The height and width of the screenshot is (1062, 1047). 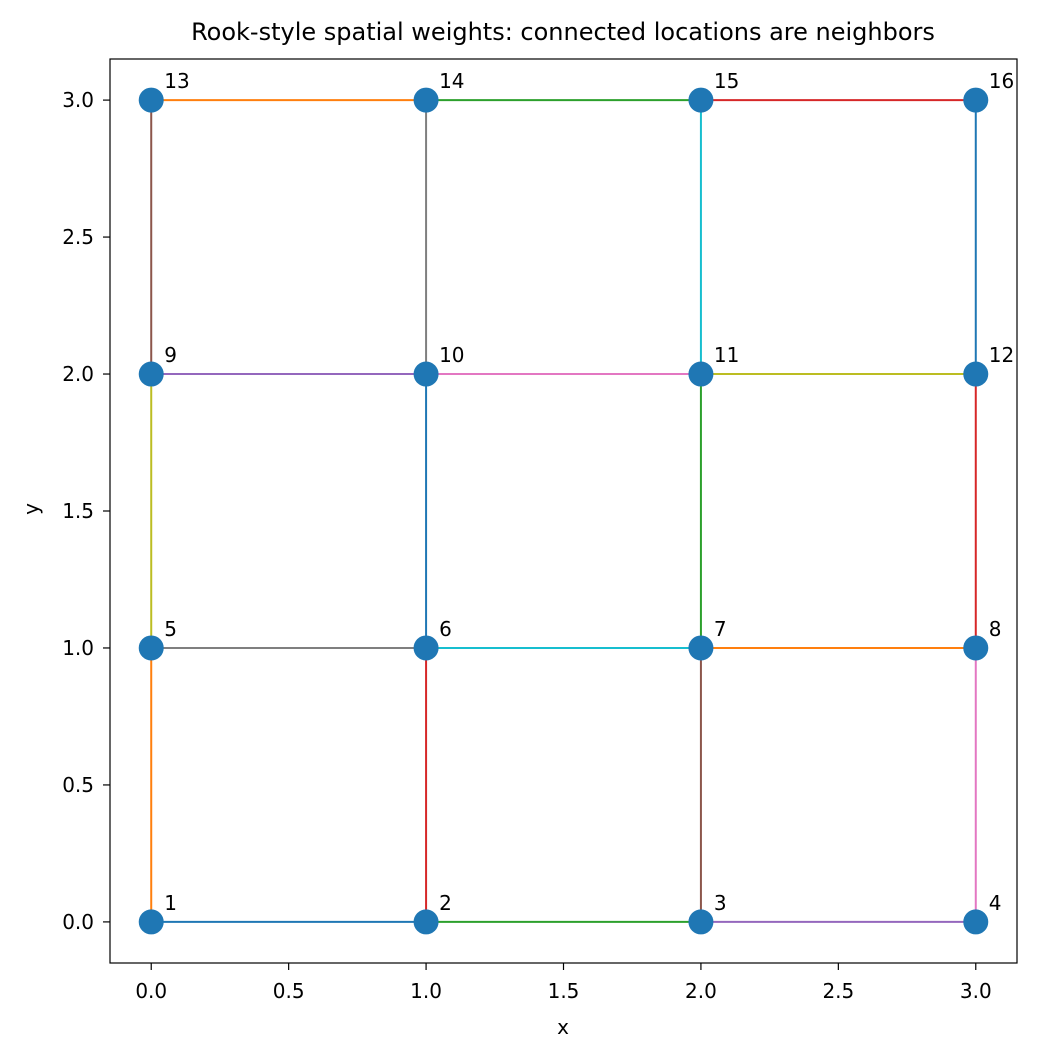 I want to click on point-label-3: 3, so click(x=720, y=903).